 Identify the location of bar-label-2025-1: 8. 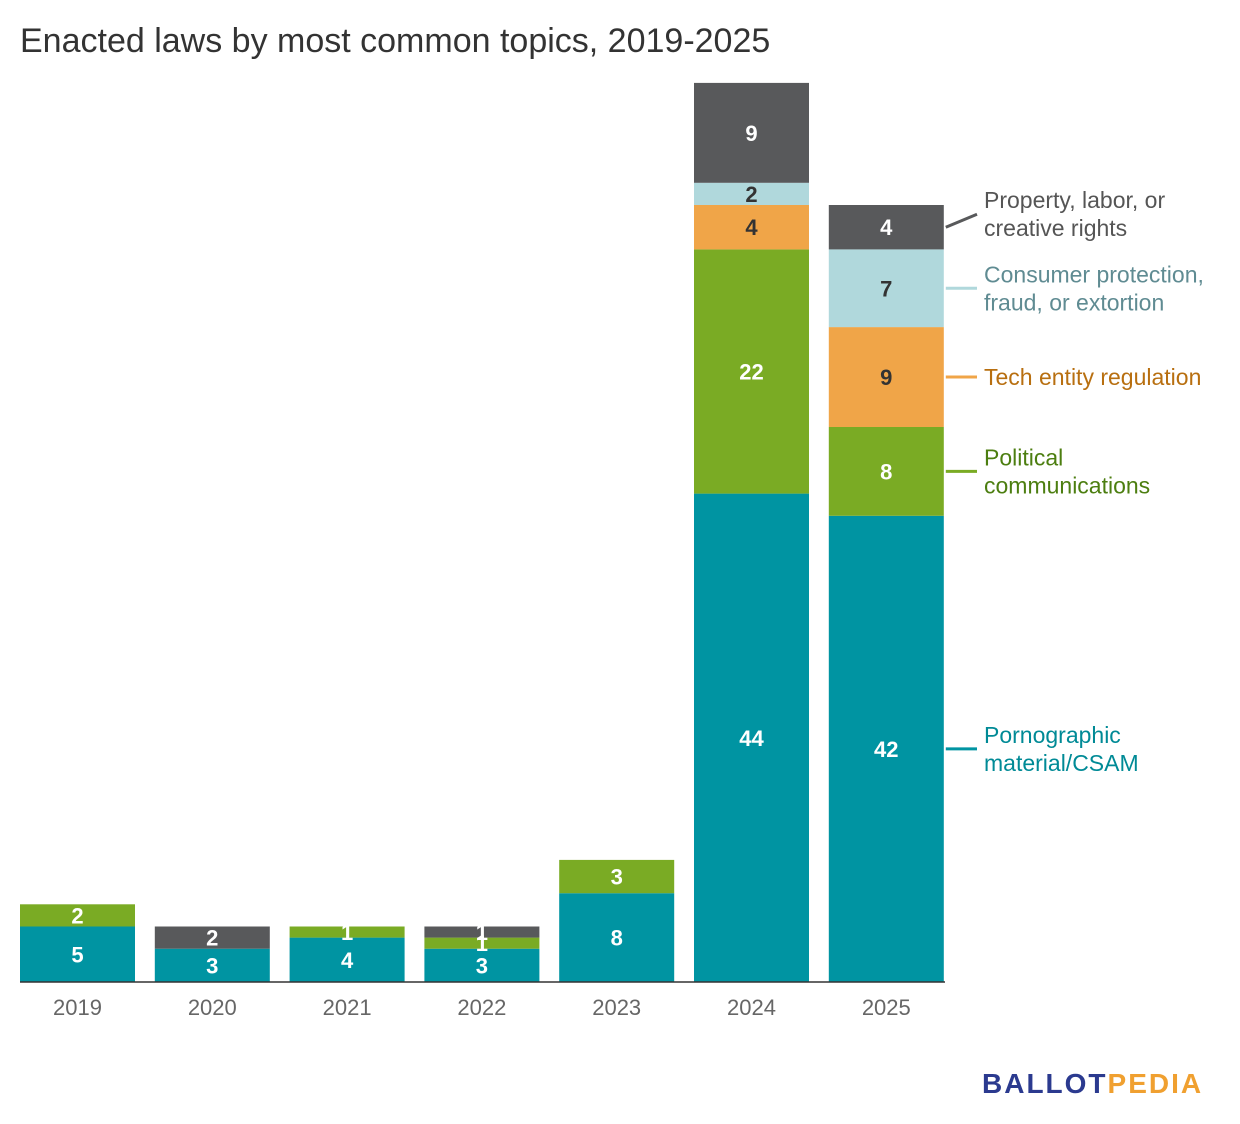
(886, 471).